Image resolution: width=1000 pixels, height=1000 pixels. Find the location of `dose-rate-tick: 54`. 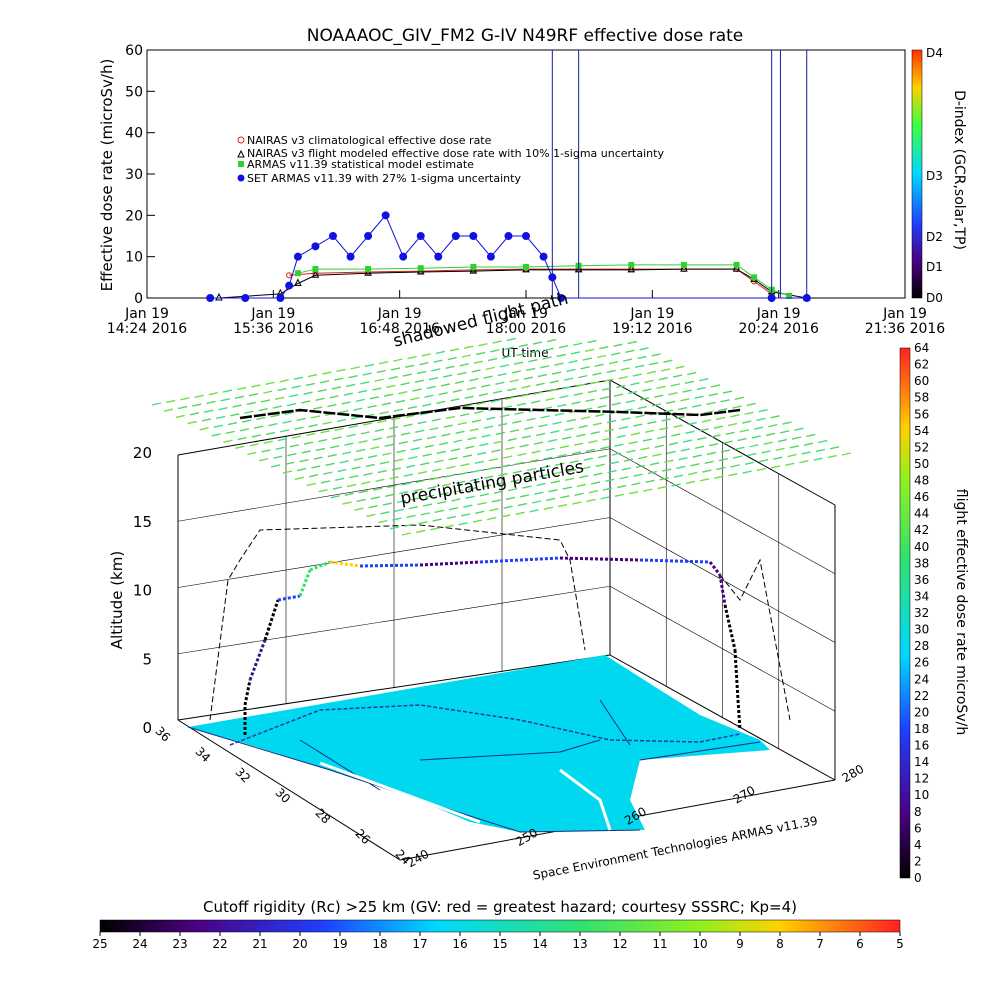

dose-rate-tick: 54 is located at coordinates (921, 431).